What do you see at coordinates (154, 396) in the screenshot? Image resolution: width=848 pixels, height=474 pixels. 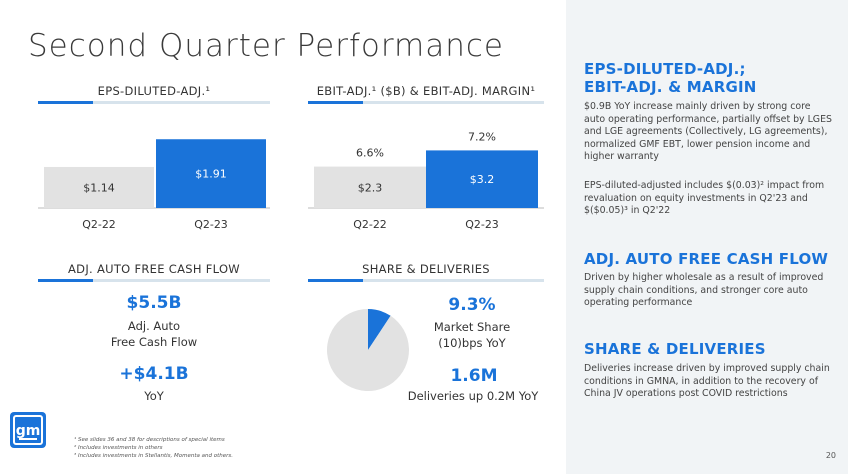 I see `fcf-yoy-label: YoY` at bounding box center [154, 396].